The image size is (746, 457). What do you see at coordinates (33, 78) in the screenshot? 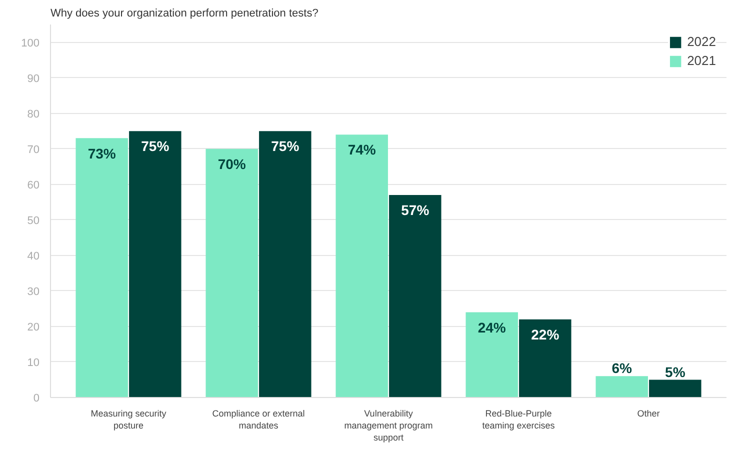
I see `y-tick-label: 90` at bounding box center [33, 78].